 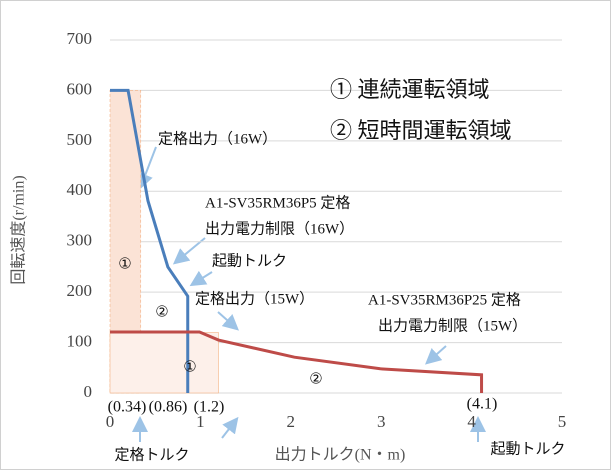 I want to click on annotation: 出力電力制限（15W）, so click(x=452, y=325).